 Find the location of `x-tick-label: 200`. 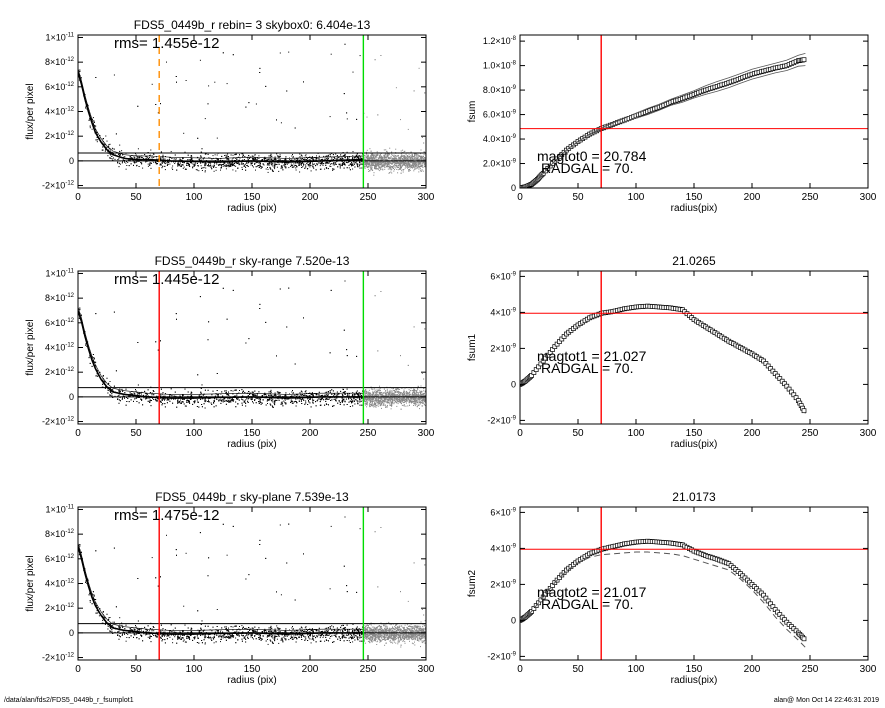

x-tick-label: 200 is located at coordinates (310, 197).